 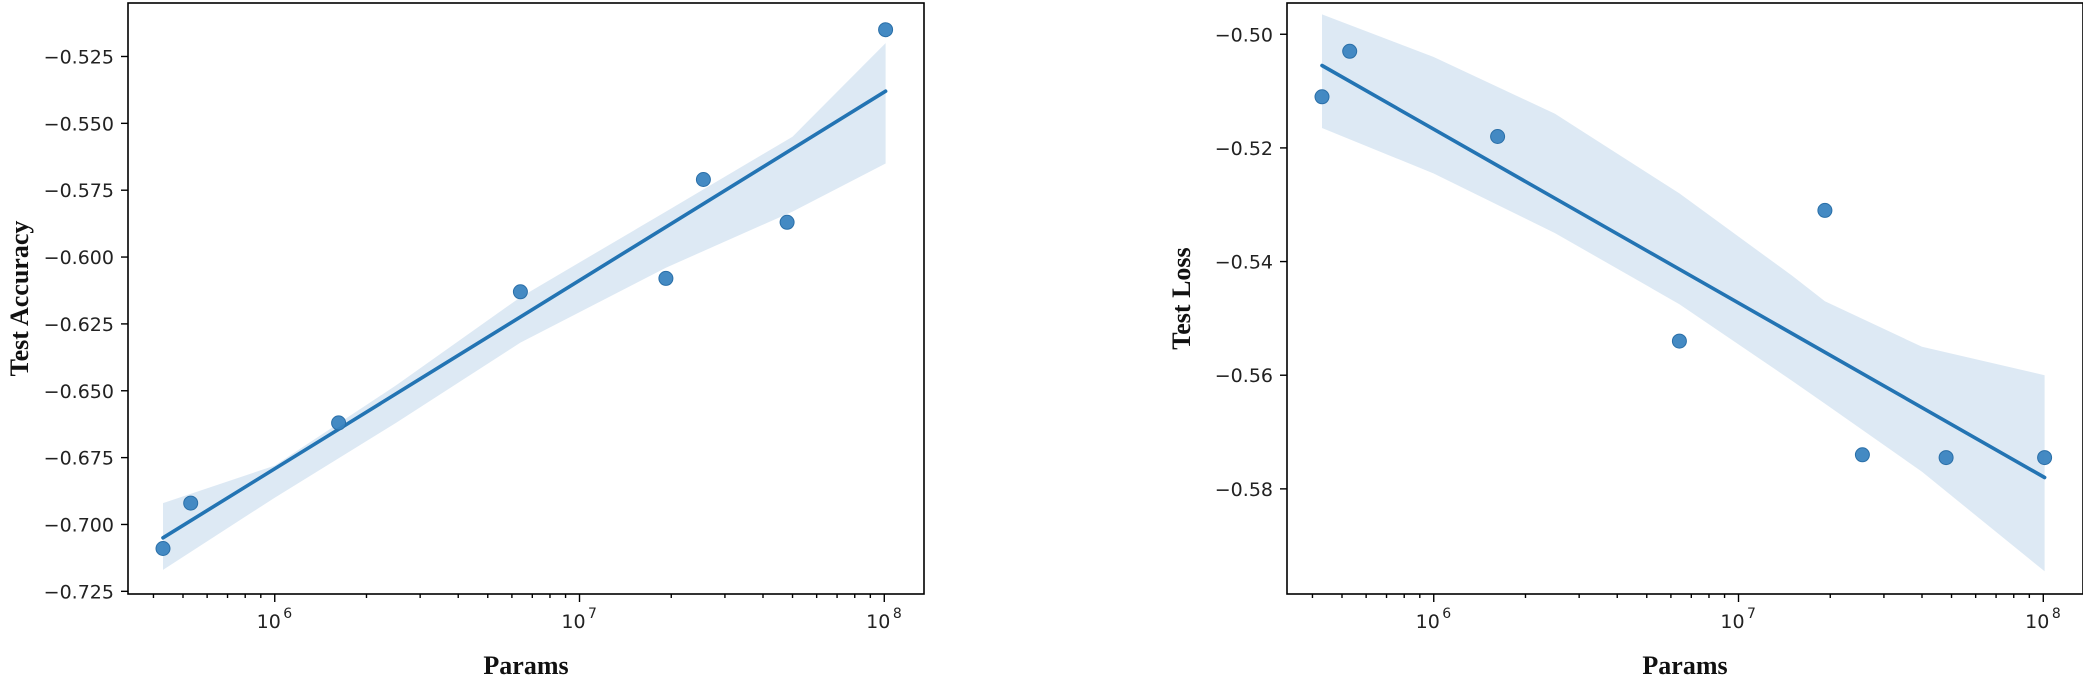 What do you see at coordinates (1181, 298) in the screenshot?
I see `y-axis-title: Test Loss` at bounding box center [1181, 298].